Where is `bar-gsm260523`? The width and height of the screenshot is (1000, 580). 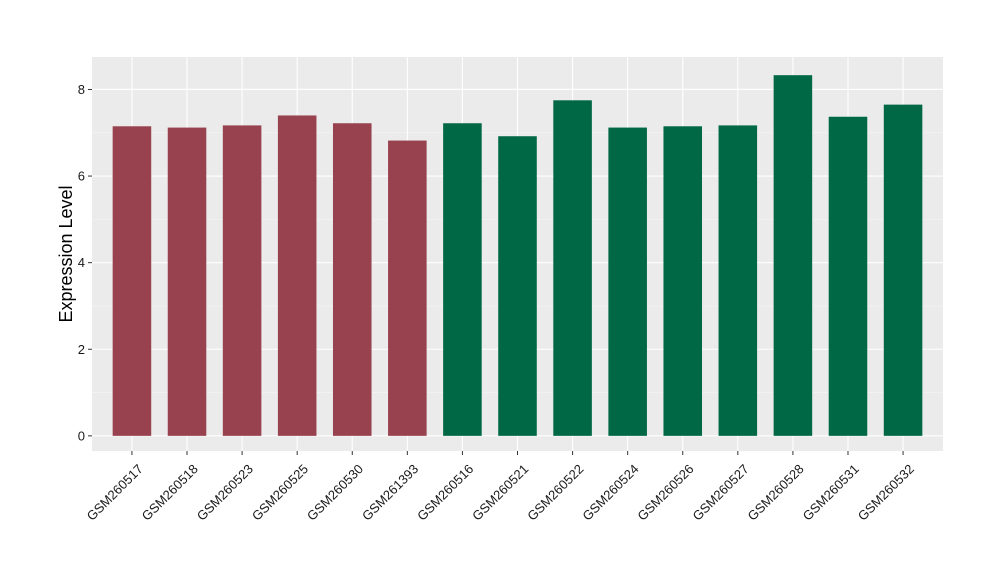 bar-gsm260523 is located at coordinates (242, 280).